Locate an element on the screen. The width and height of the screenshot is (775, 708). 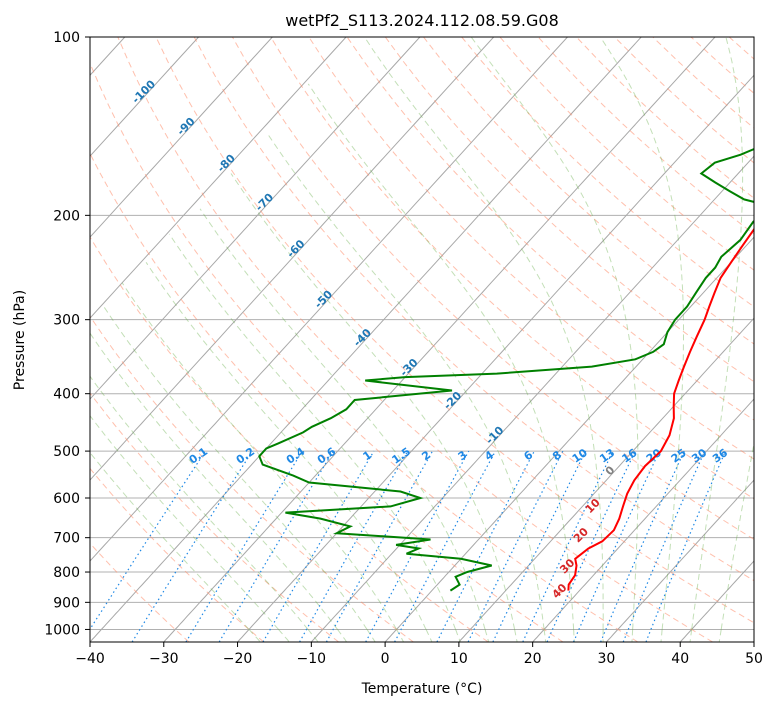
x-tick-label: 30 is located at coordinates (607, 659).